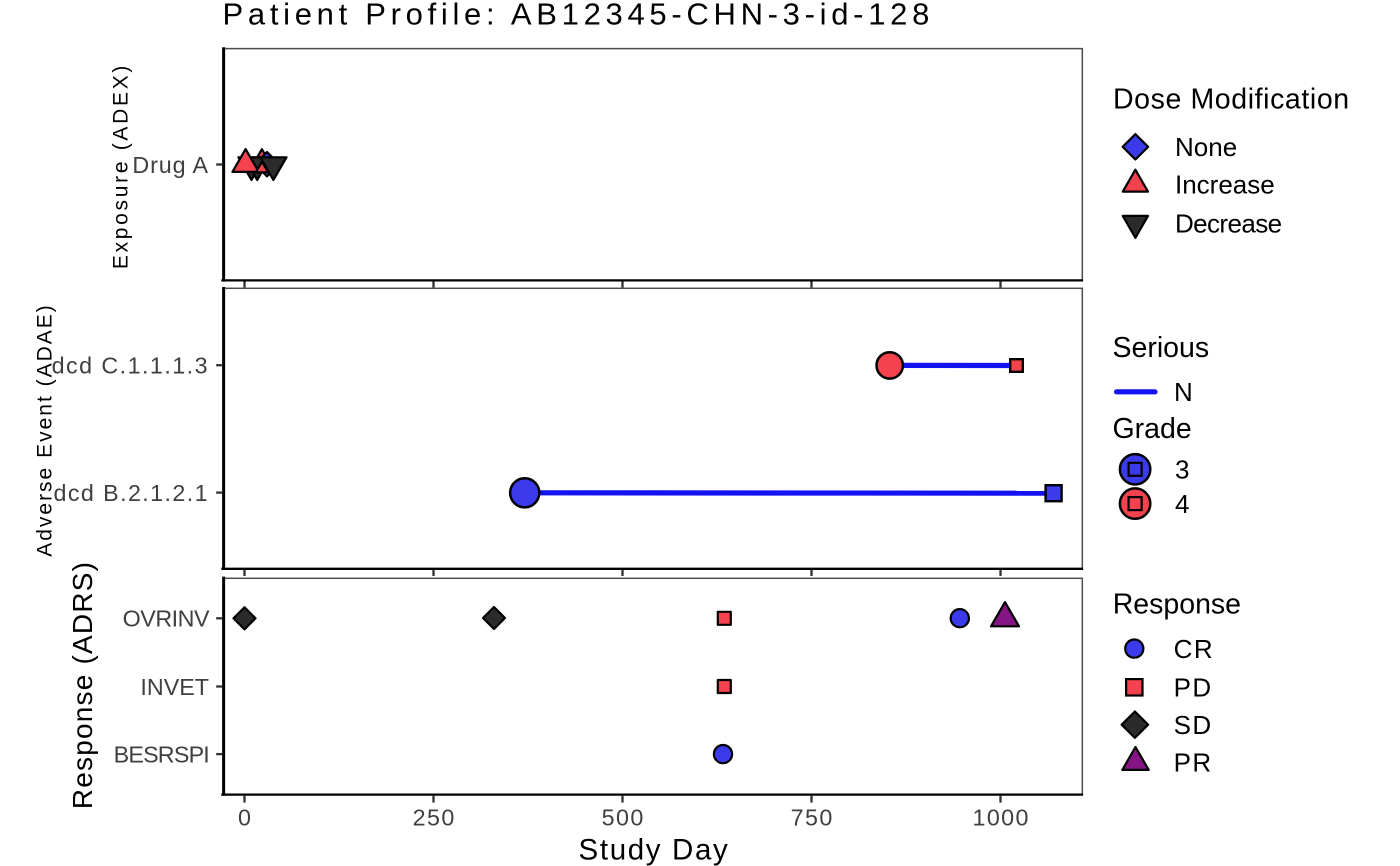 The width and height of the screenshot is (1400, 866). Describe the element at coordinates (1193, 725) in the screenshot. I see `svg-text: SD` at that location.